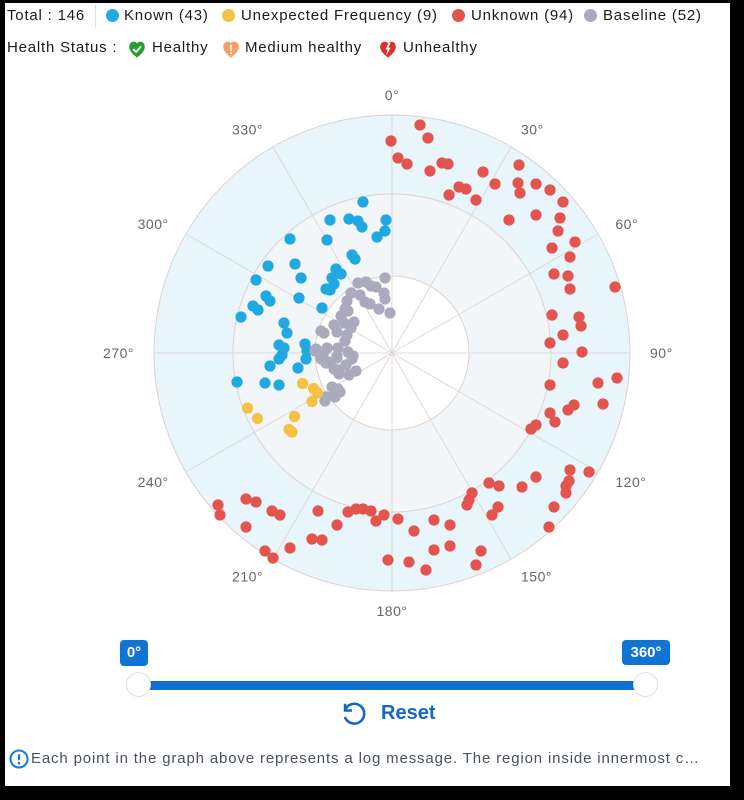 The width and height of the screenshot is (744, 800). What do you see at coordinates (661, 353) in the screenshot?
I see `svg-text: 90°` at bounding box center [661, 353].